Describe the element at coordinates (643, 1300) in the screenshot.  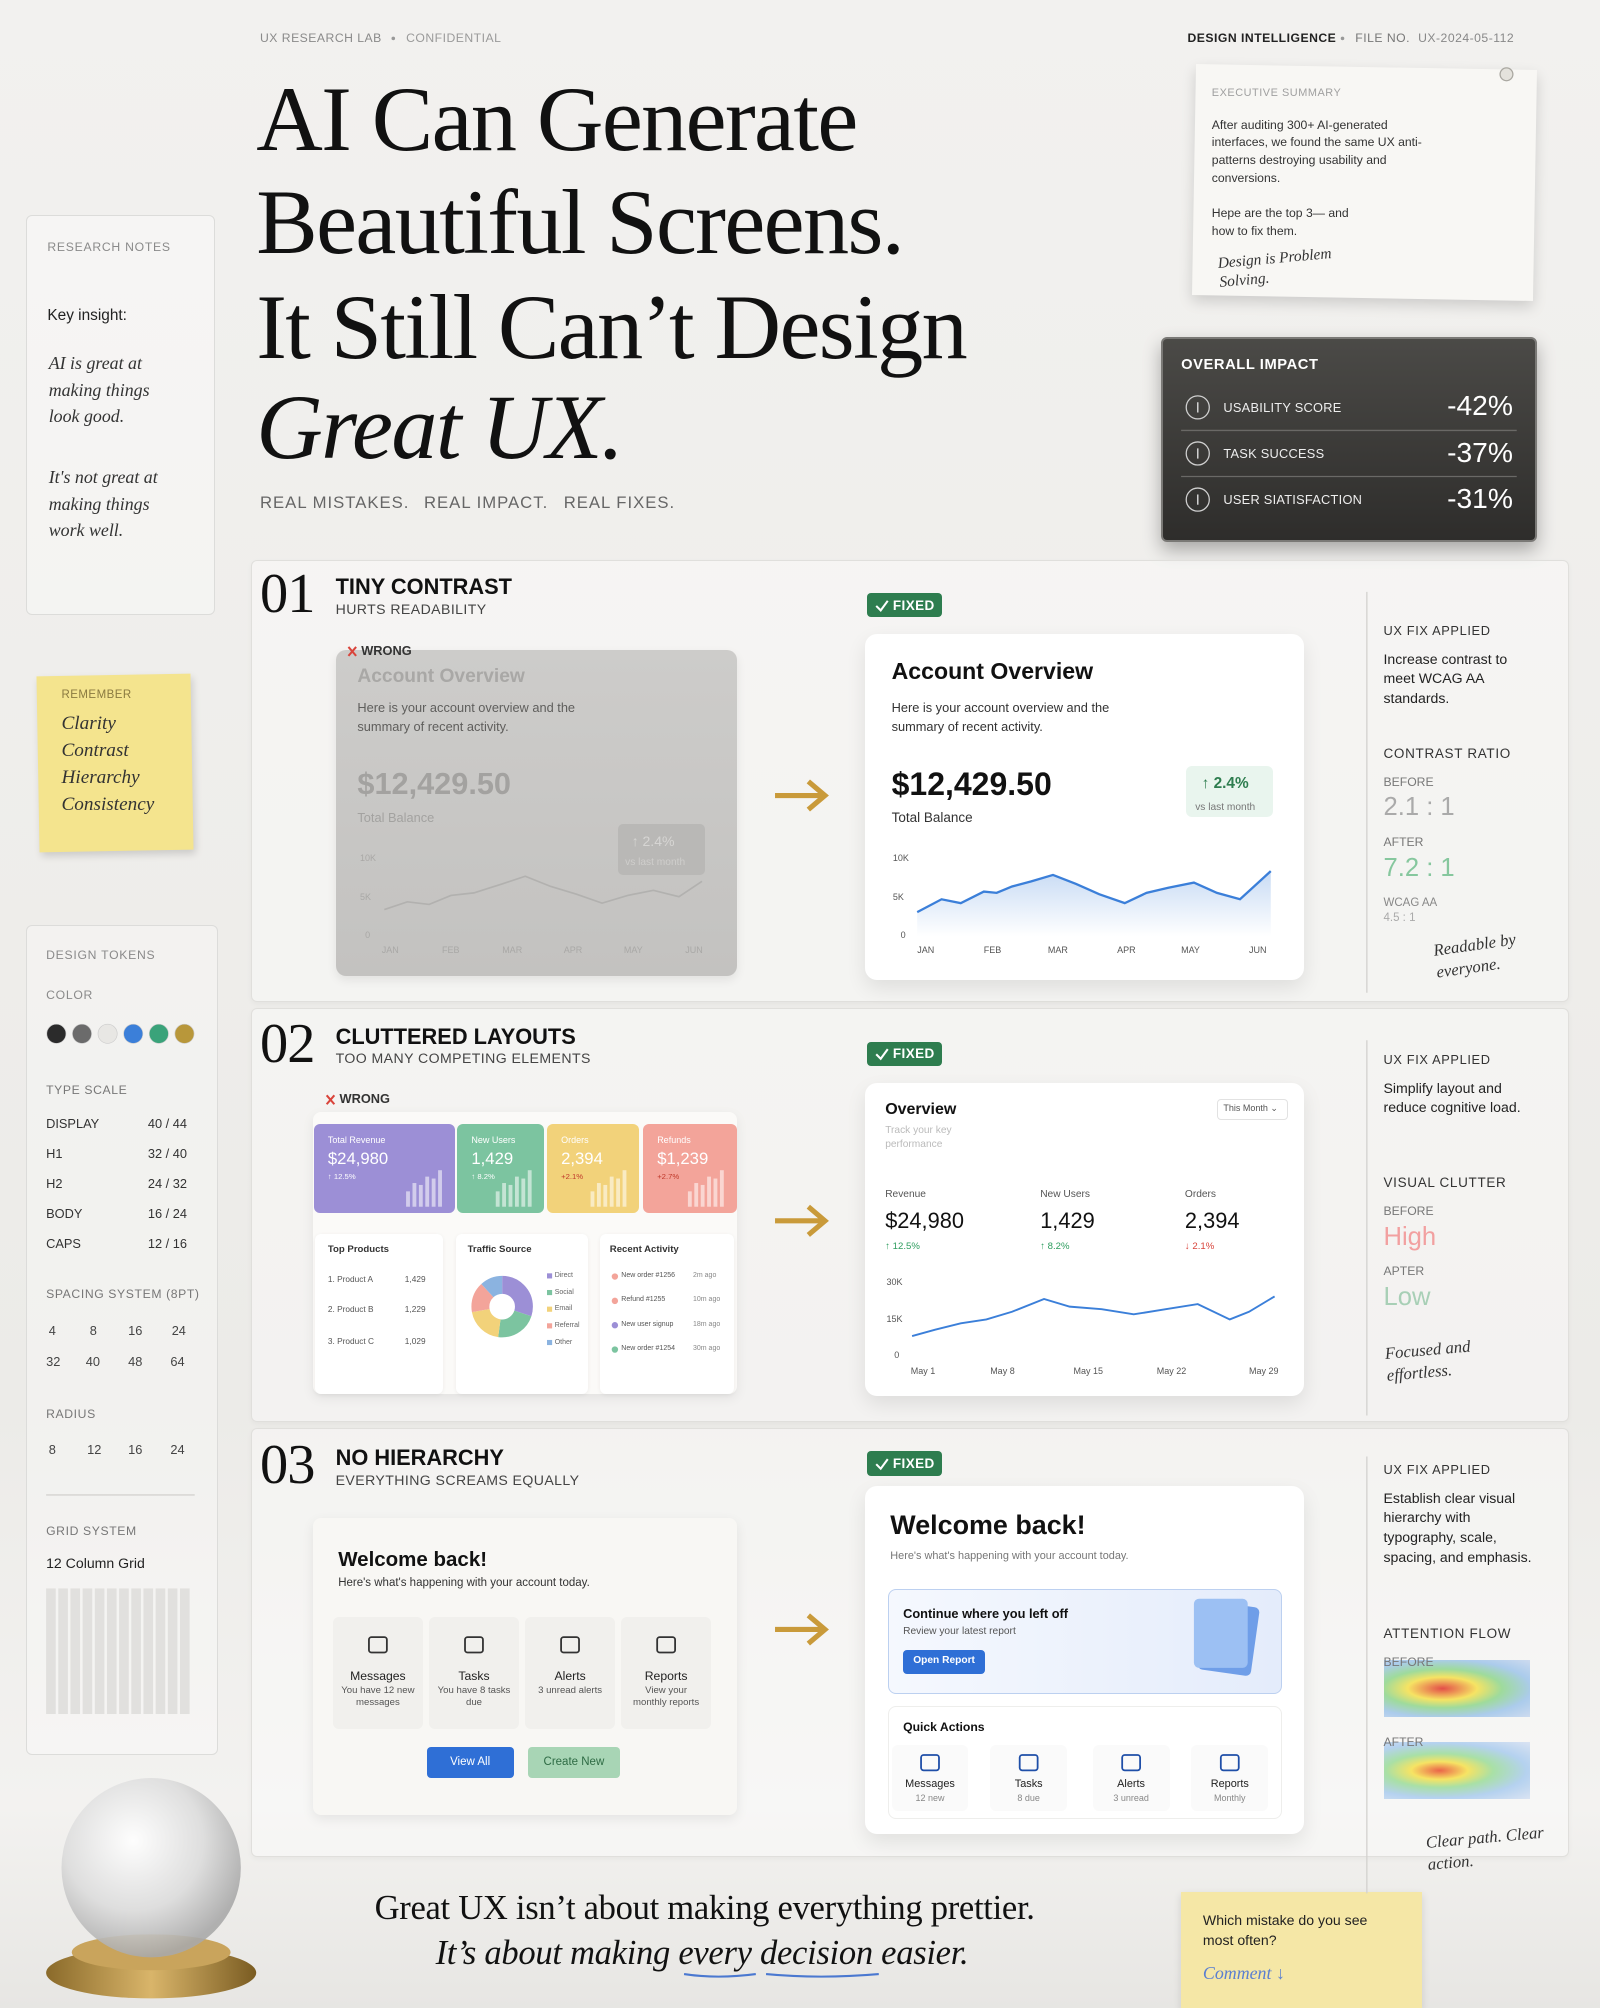
I see `activity-rows: Refund #1255` at that location.